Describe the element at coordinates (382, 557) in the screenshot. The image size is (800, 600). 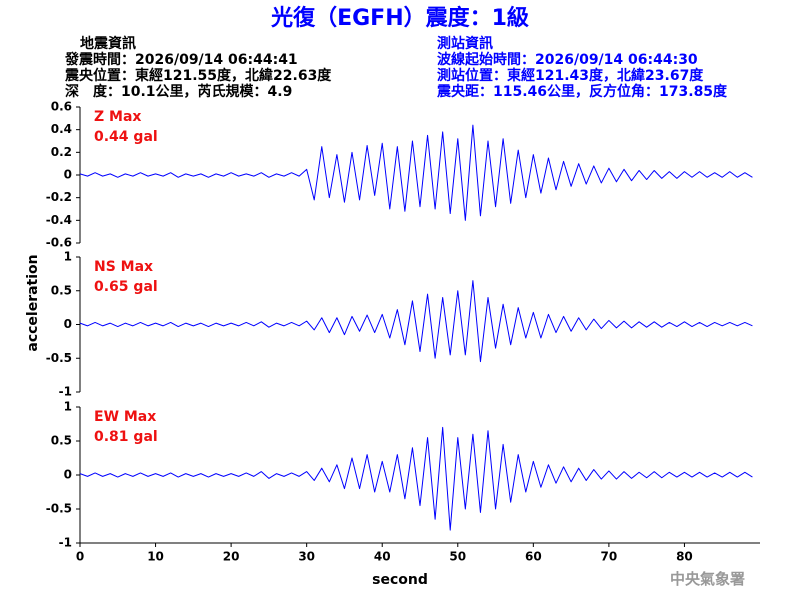
I see `x-tick-label: 40` at that location.